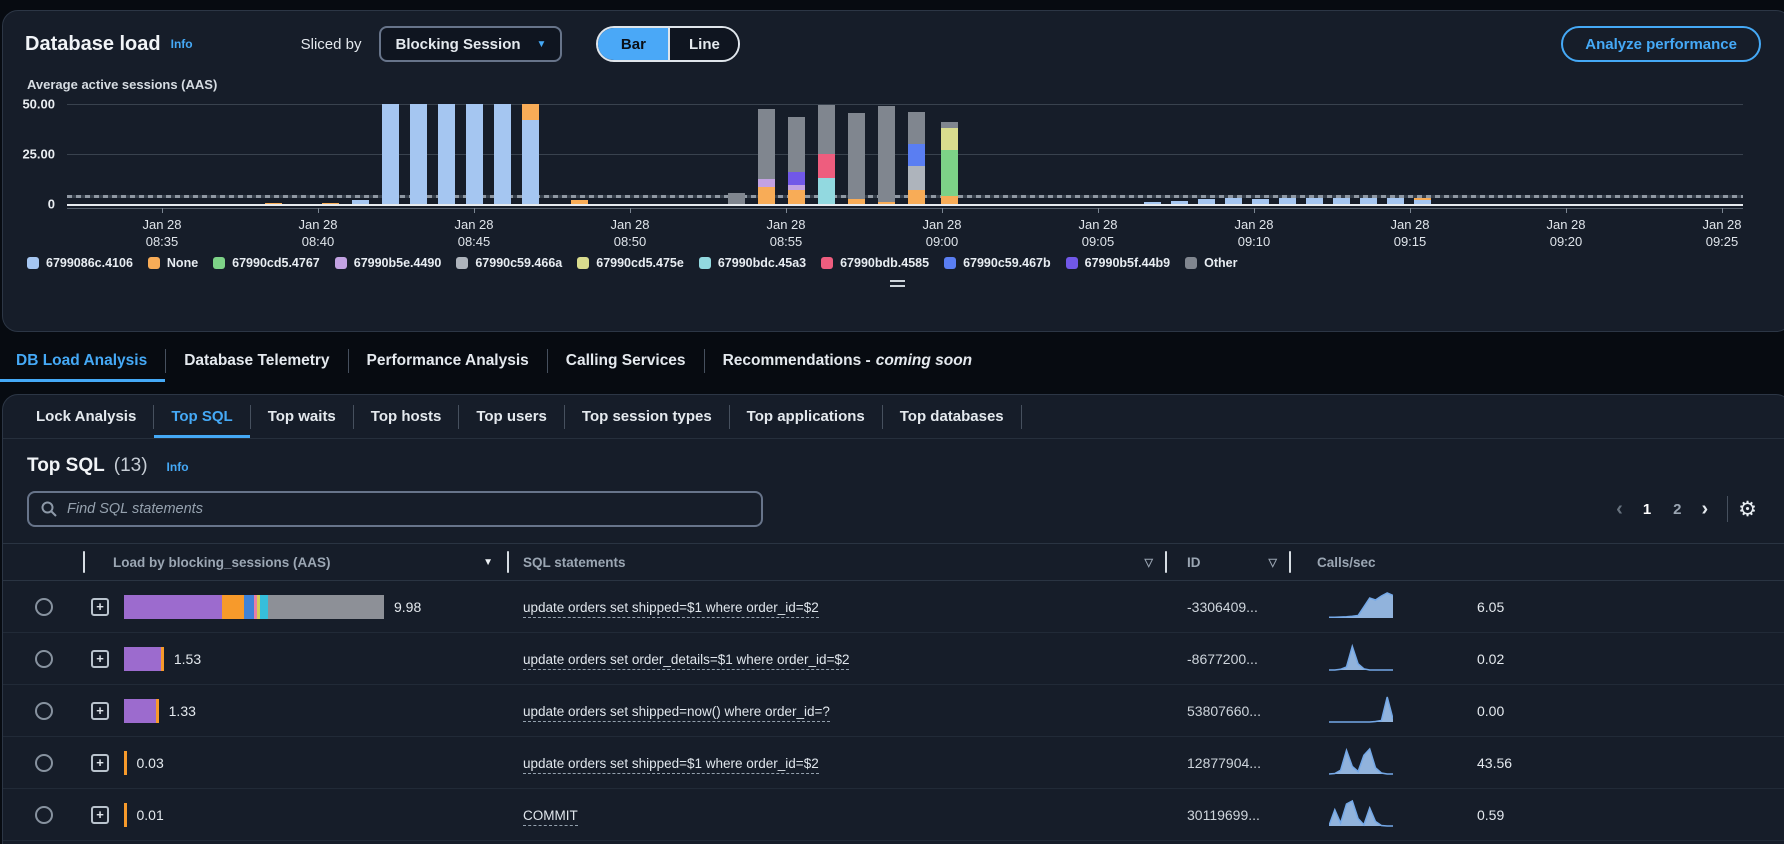 The image size is (1784, 844). Describe the element at coordinates (177, 467) in the screenshot. I see `top-sql-info-link: Info` at that location.